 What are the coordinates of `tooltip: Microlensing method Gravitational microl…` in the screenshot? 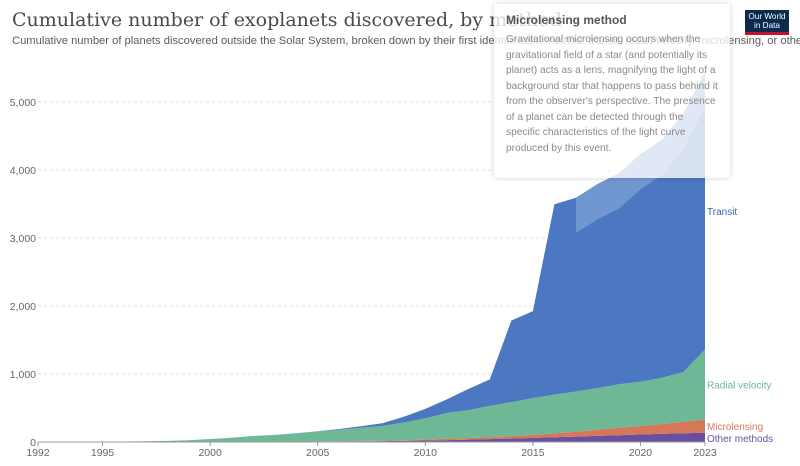 It's located at (612, 91).